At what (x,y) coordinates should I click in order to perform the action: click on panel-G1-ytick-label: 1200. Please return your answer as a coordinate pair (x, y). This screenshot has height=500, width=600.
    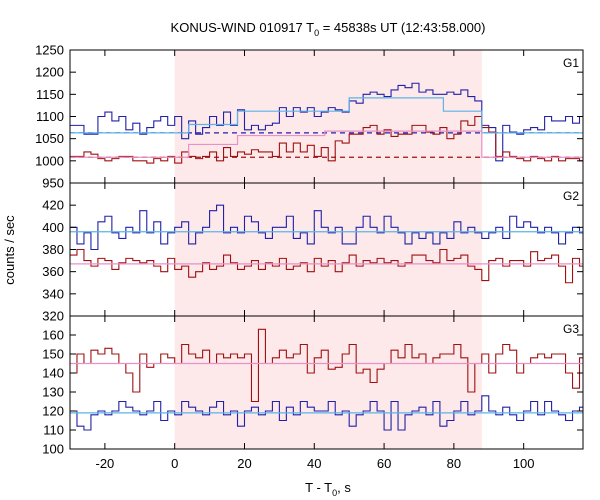
    Looking at the image, I should click on (49, 72).